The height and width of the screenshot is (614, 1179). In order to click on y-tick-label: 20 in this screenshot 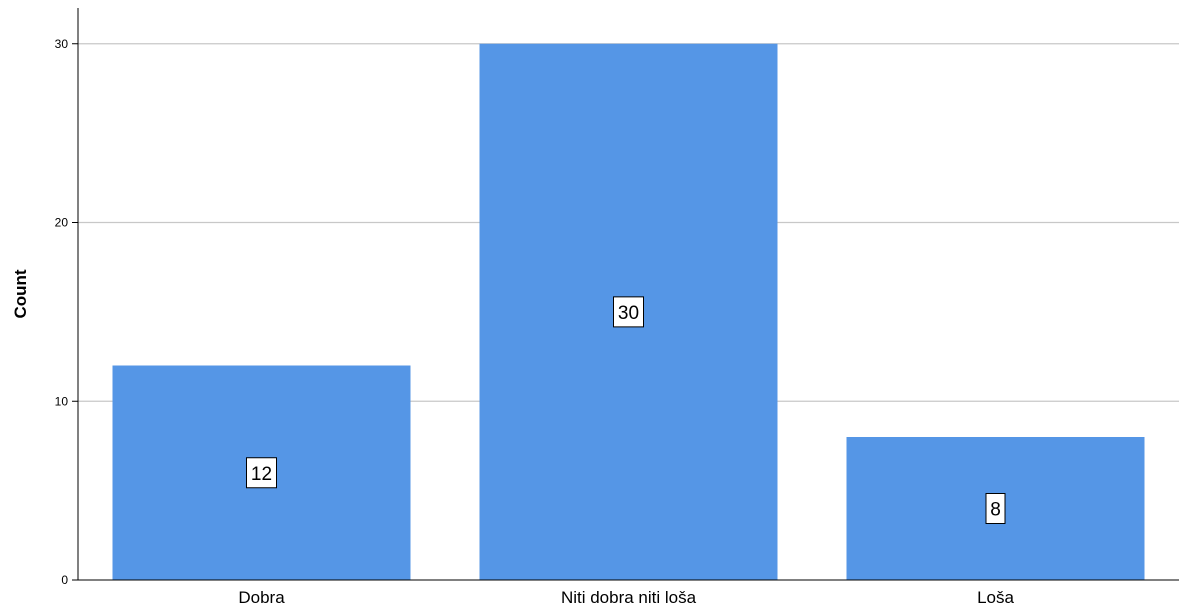, I will do `click(62, 223)`.